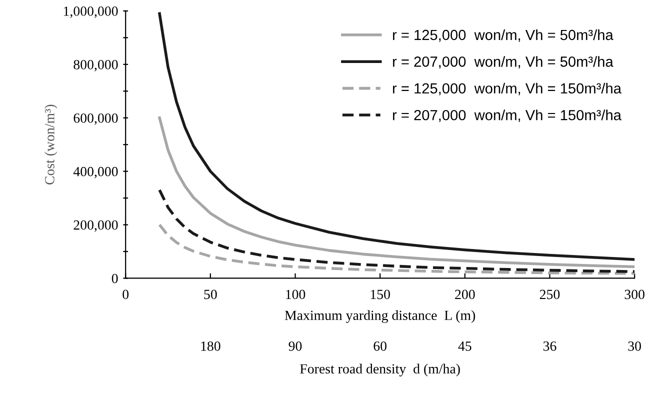 This screenshot has width=661, height=405. Describe the element at coordinates (634, 346) in the screenshot. I see `text: 30` at that location.